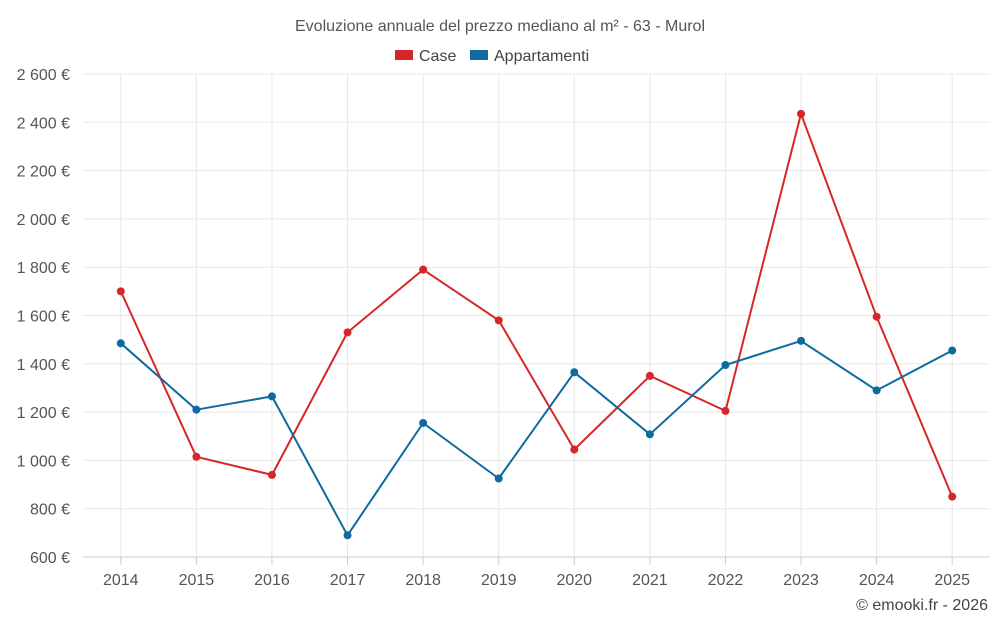 The image size is (1000, 625). What do you see at coordinates (272, 580) in the screenshot?
I see `x-tick-label: 2016` at bounding box center [272, 580].